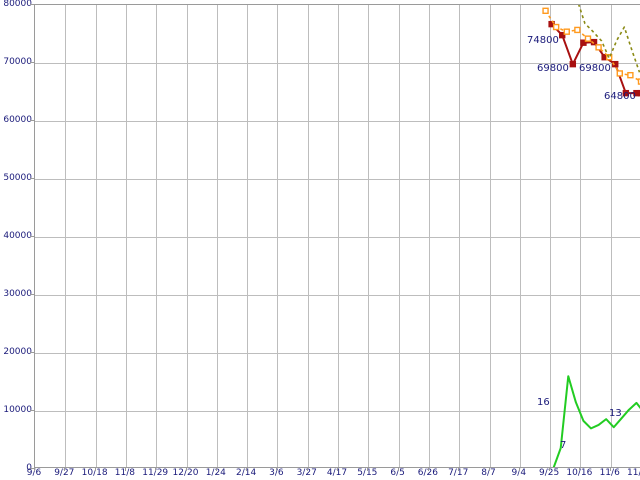 The height and width of the screenshot is (480, 640). What do you see at coordinates (124, 473) in the screenshot?
I see `x-axis-tick-label: 11/8` at bounding box center [124, 473].